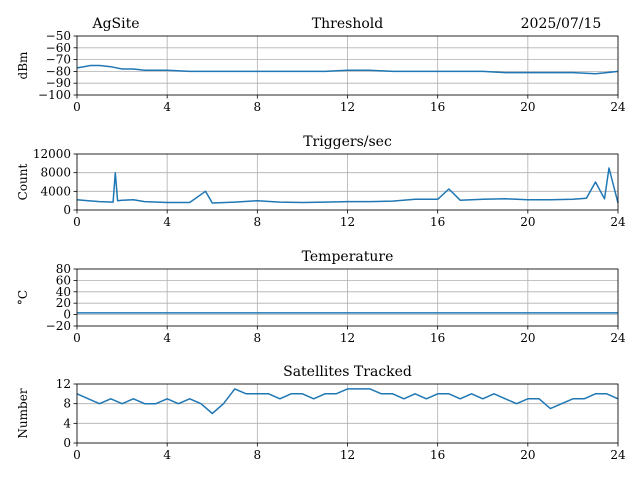 The height and width of the screenshot is (480, 640). What do you see at coordinates (23, 413) in the screenshot?
I see `y-axis-label: Number` at bounding box center [23, 413].